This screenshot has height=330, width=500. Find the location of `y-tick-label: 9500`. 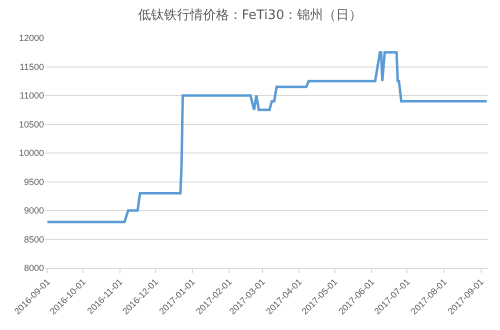

y-tick-label: 9500 is located at coordinates (34, 181).